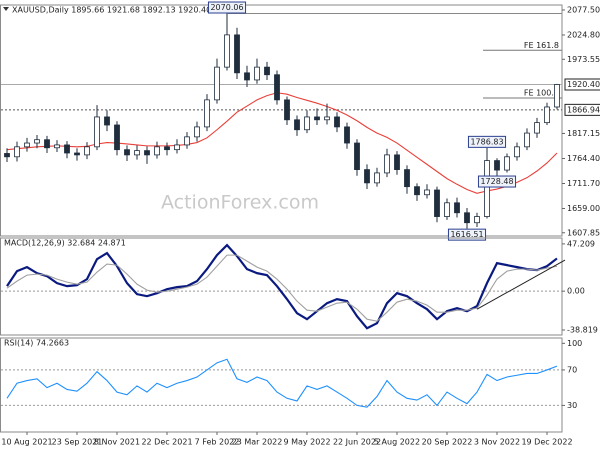 The height and width of the screenshot is (450, 600). I want to click on y-tick-label: 70, so click(572, 369).